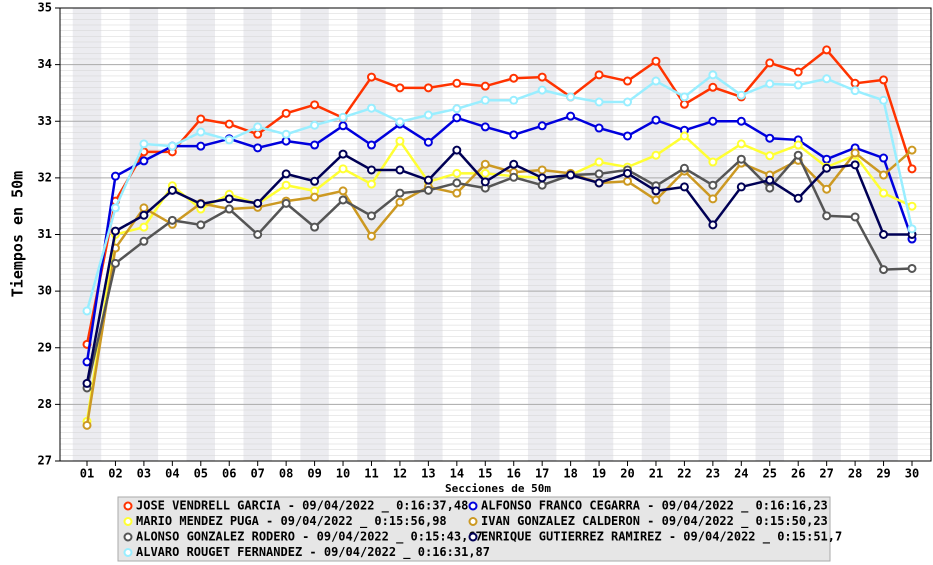  Describe the element at coordinates (912, 474) in the screenshot. I see `x-tick-label: 30` at that location.